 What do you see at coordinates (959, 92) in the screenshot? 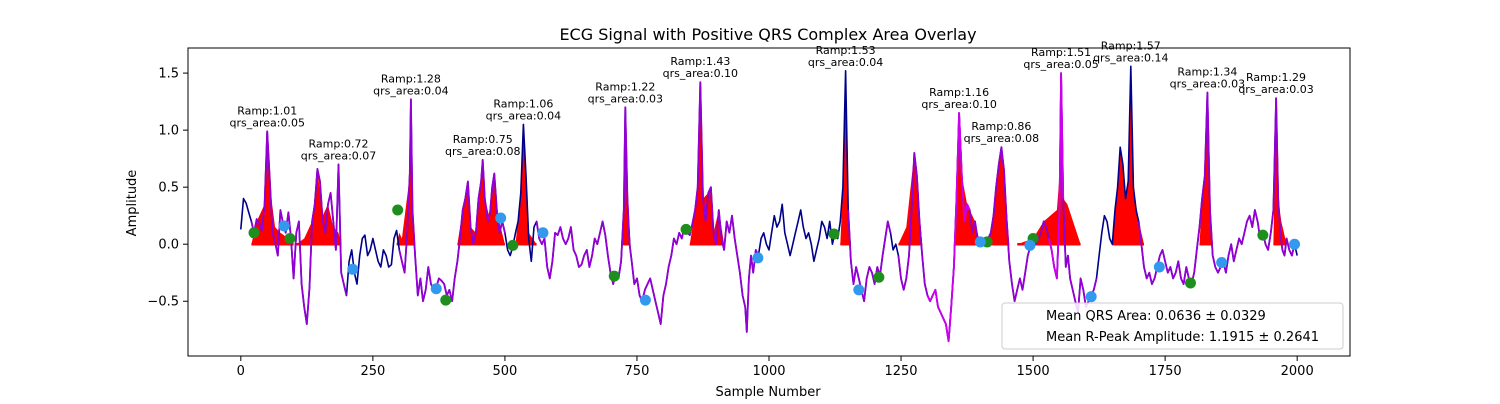
I see `annotation-ramp-9: Ramp:1.16` at bounding box center [959, 92].